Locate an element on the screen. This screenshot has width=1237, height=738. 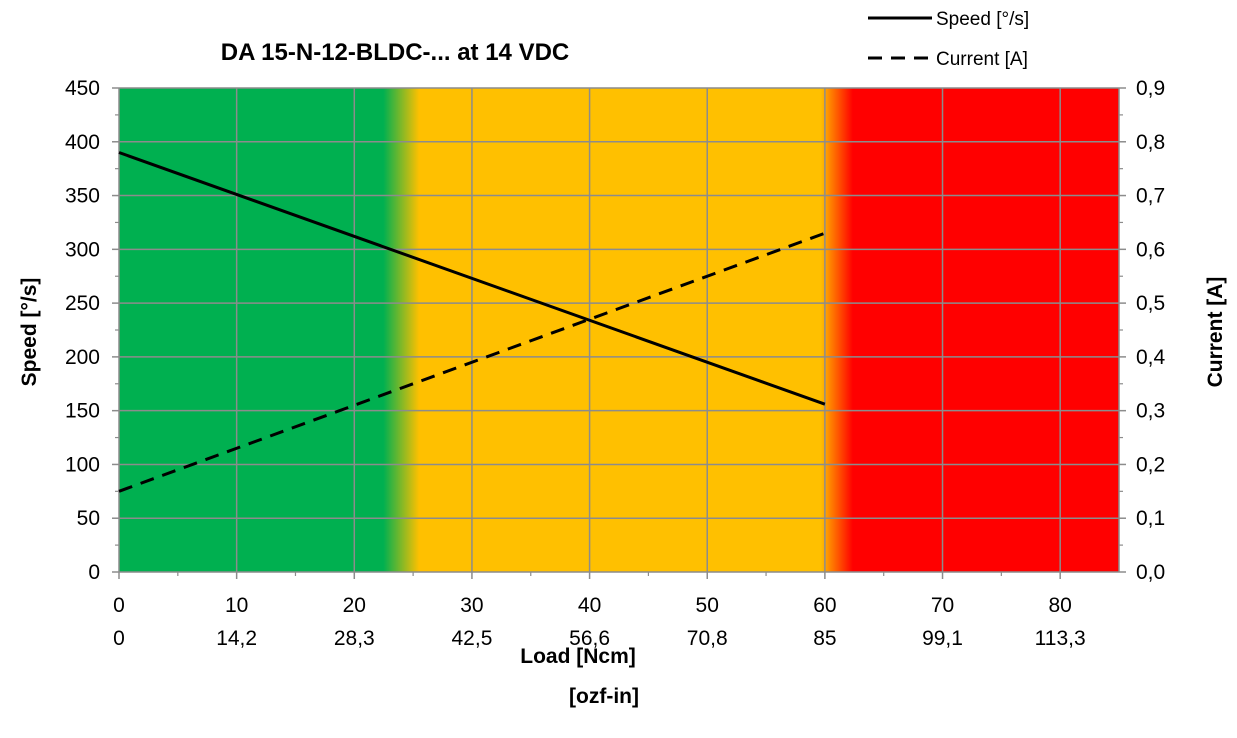
x-tick-label: 70 is located at coordinates (942, 605).